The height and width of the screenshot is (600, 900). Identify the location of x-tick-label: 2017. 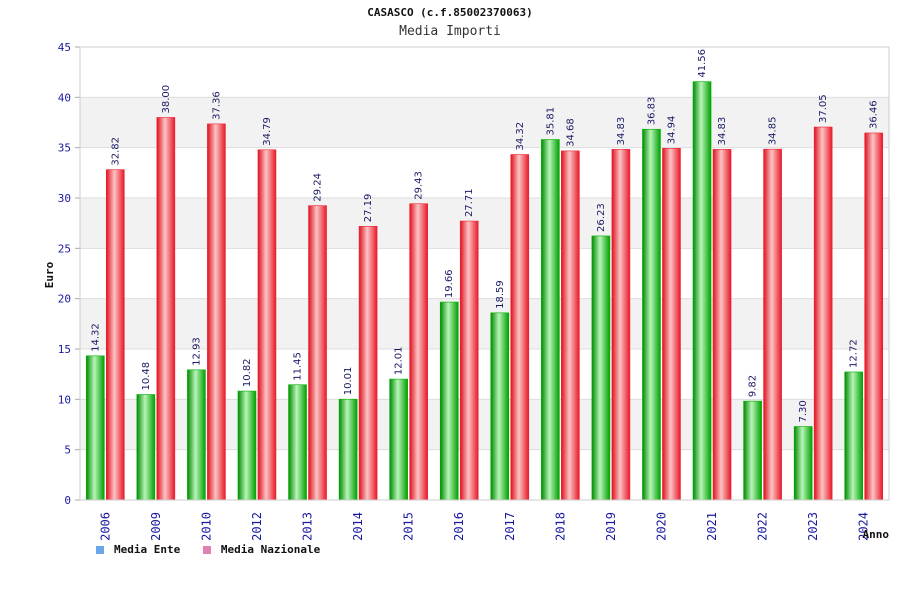
(510, 526).